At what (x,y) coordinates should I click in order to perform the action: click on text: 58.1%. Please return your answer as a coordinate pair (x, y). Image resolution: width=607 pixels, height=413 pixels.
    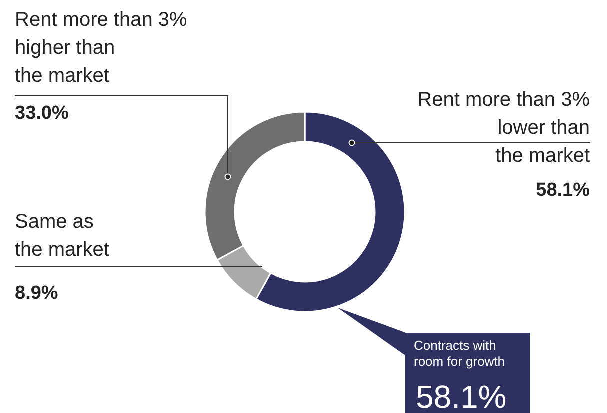
    Looking at the image, I should click on (461, 396).